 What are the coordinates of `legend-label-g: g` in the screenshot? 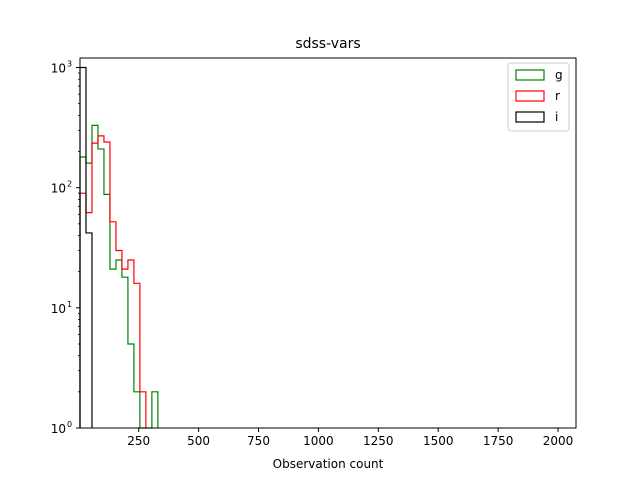 It's located at (559, 75).